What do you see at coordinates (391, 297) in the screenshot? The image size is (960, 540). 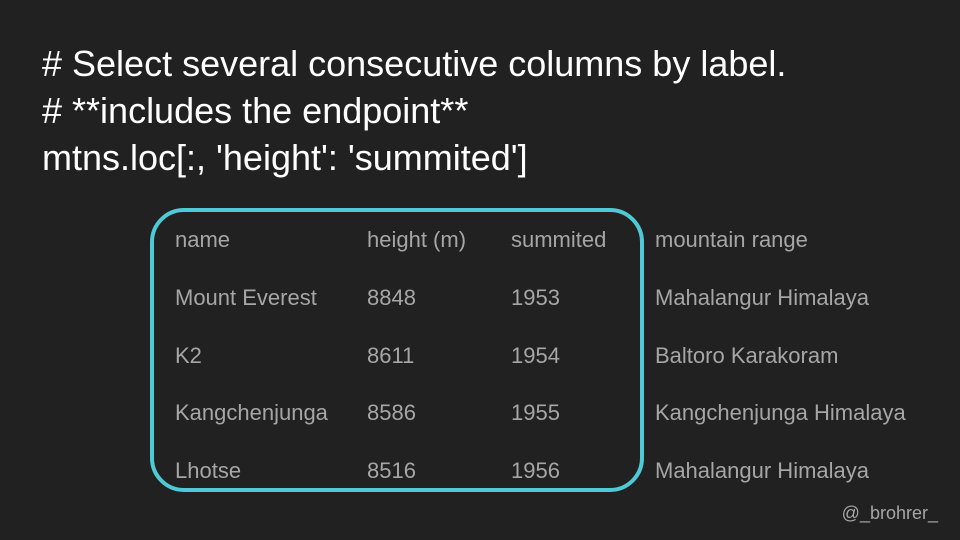 I see `table-cell-height: 8848` at bounding box center [391, 297].